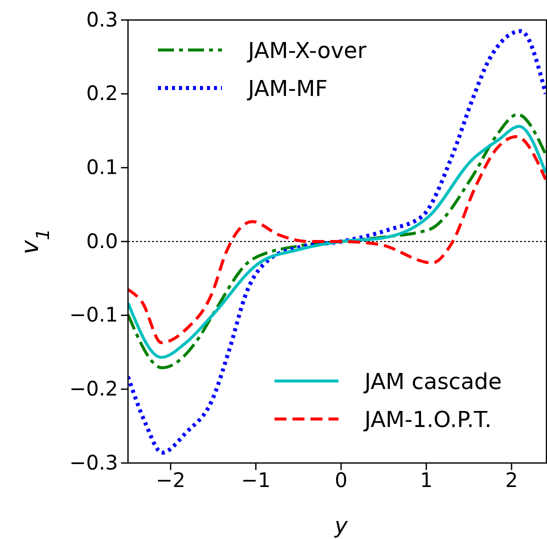  Describe the element at coordinates (511, 480) in the screenshot. I see `x-tick-label: 2` at that location.